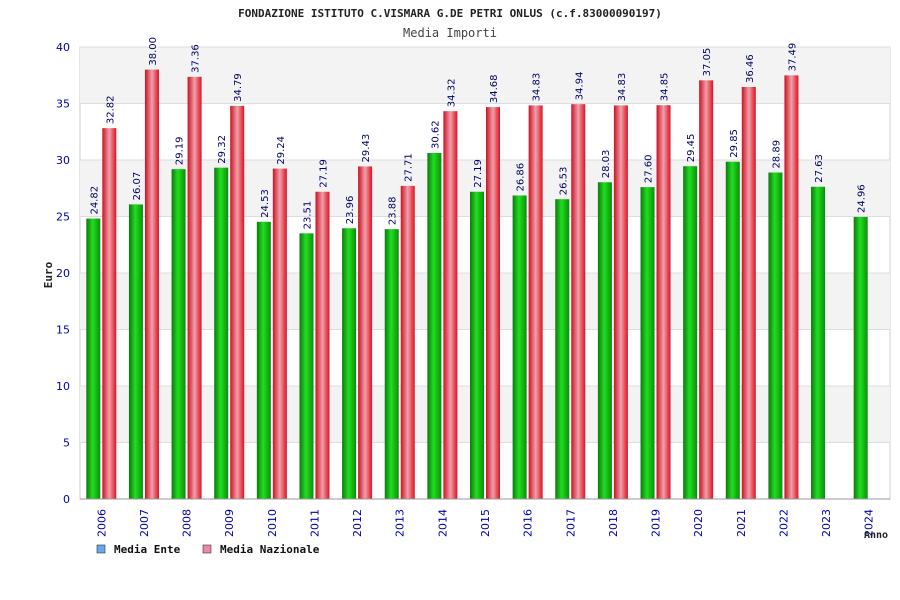  I want to click on data-label-media-ente: 28.03, so click(606, 164).